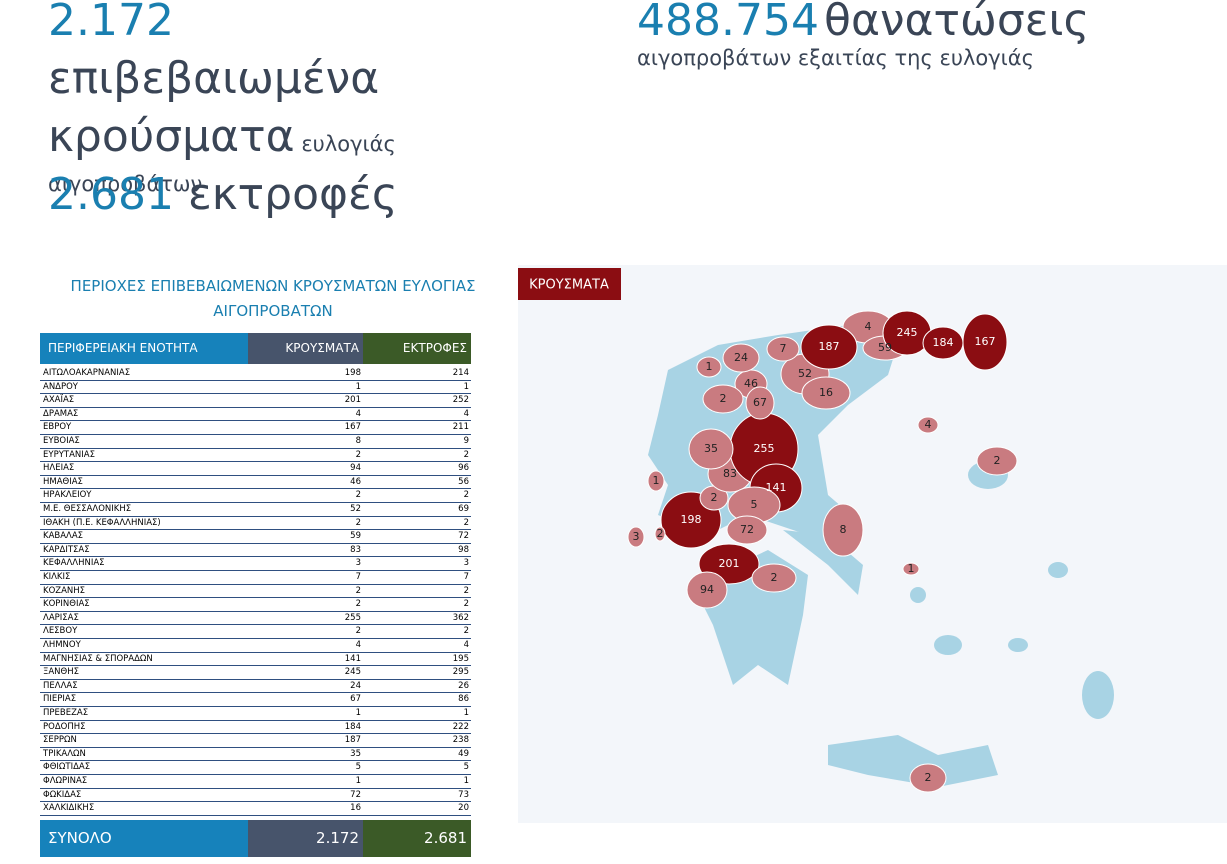 Image resolution: width=1227 pixels, height=864 pixels. Describe the element at coordinates (255, 673) in the screenshot. I see `table-row: ΞΑΝΘΗΣ 245 295` at that location.